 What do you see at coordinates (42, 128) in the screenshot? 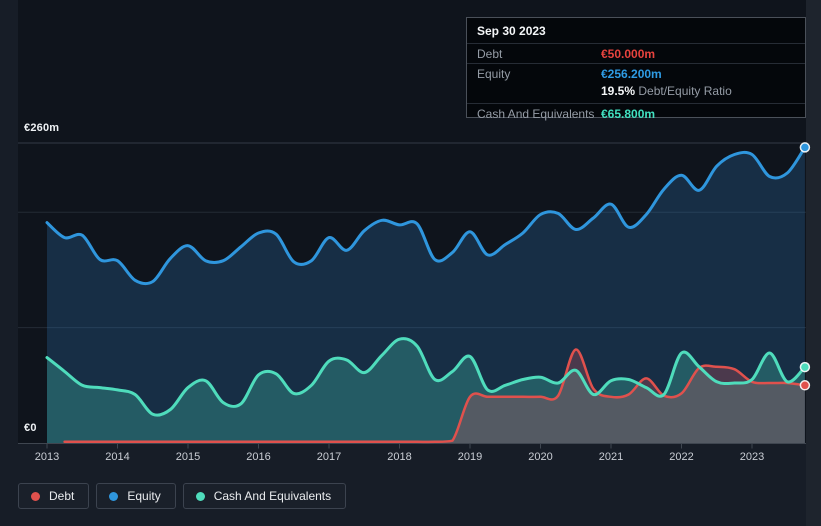
I see `y-axis-max-label: €260m` at bounding box center [42, 128].